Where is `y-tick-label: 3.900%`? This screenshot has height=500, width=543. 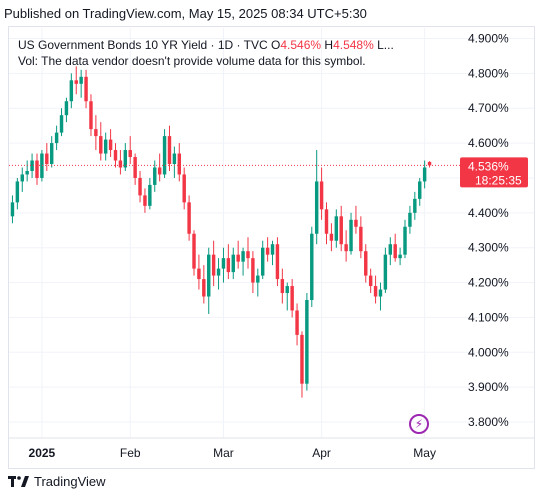 y-tick-label: 3.900% is located at coordinates (488, 387).